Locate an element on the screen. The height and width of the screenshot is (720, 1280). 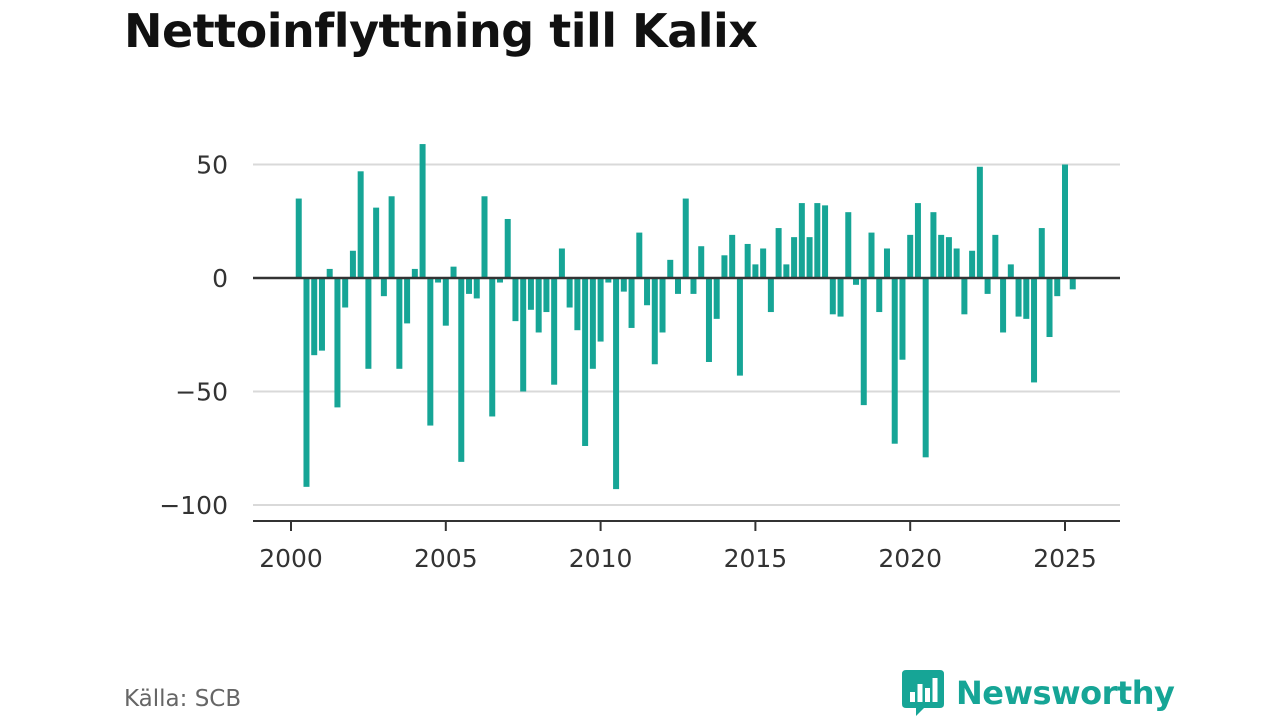
y-tick-label: 50 is located at coordinates (212, 165).